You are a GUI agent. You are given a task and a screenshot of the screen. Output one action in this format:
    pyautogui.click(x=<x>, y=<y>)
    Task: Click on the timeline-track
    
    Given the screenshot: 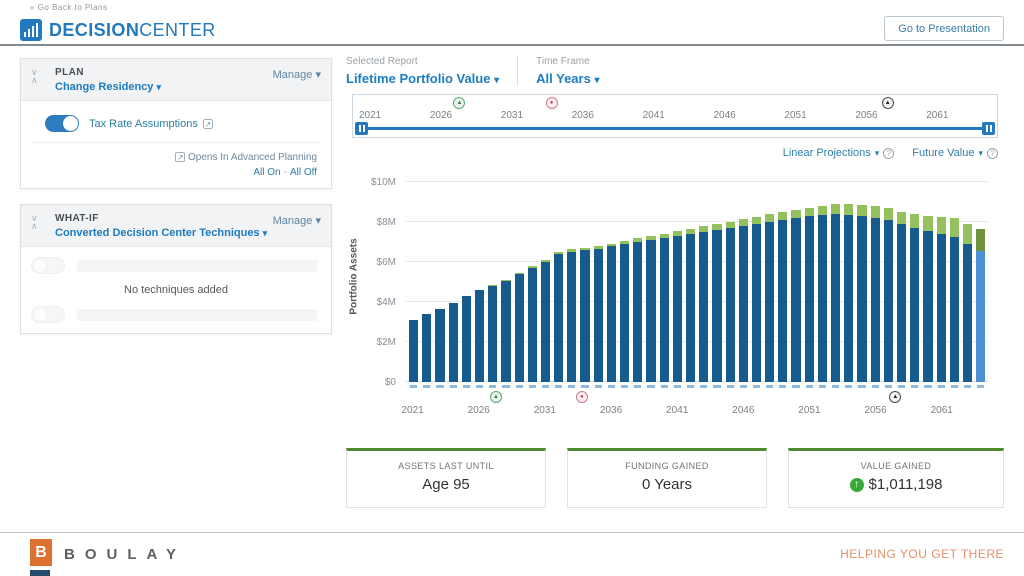 What is the action you would take?
    pyautogui.click(x=675, y=128)
    